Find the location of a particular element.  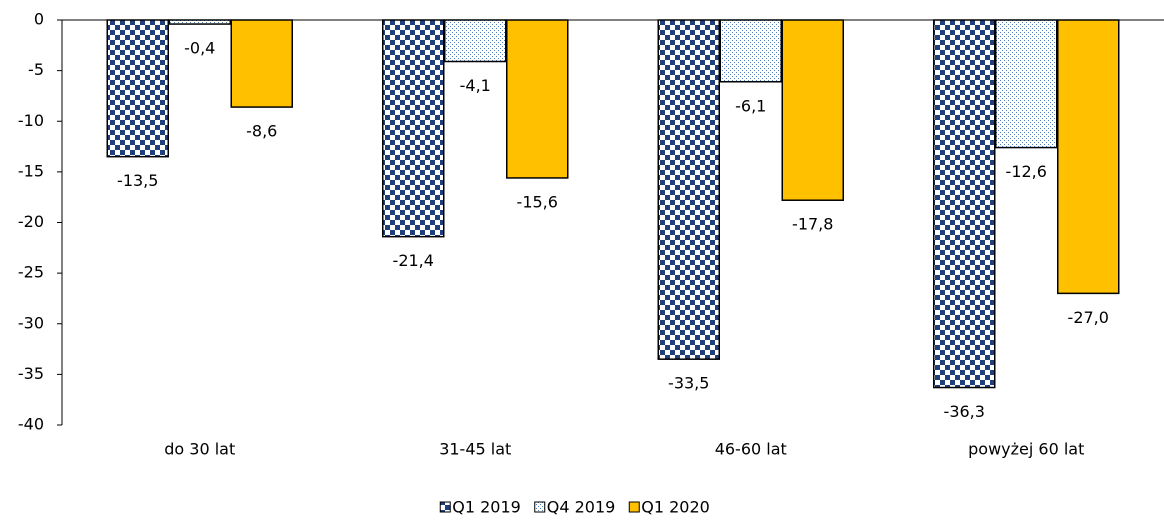

x-tick-label: do 30 lat is located at coordinates (199, 449).